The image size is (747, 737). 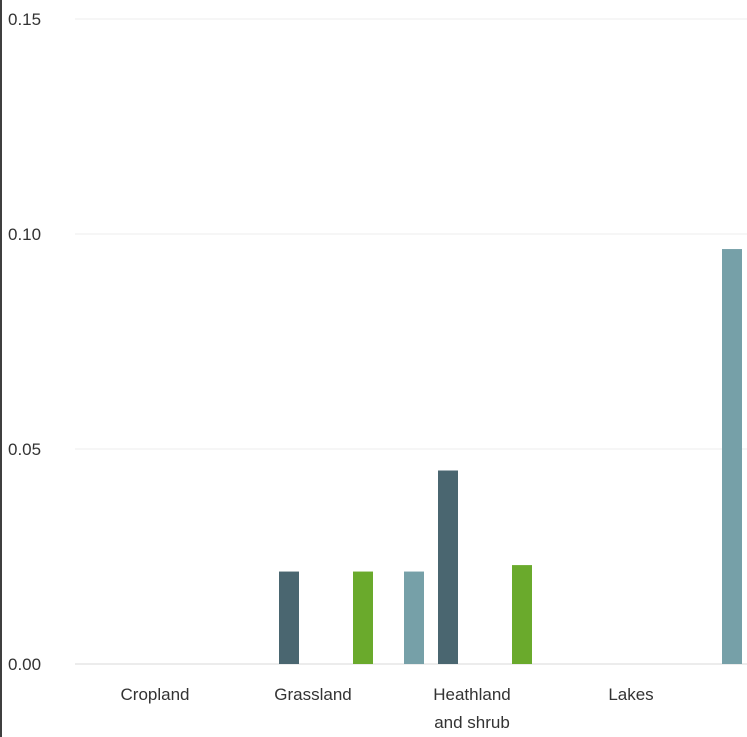 What do you see at coordinates (472, 722) in the screenshot?
I see `category-label: and shrub` at bounding box center [472, 722].